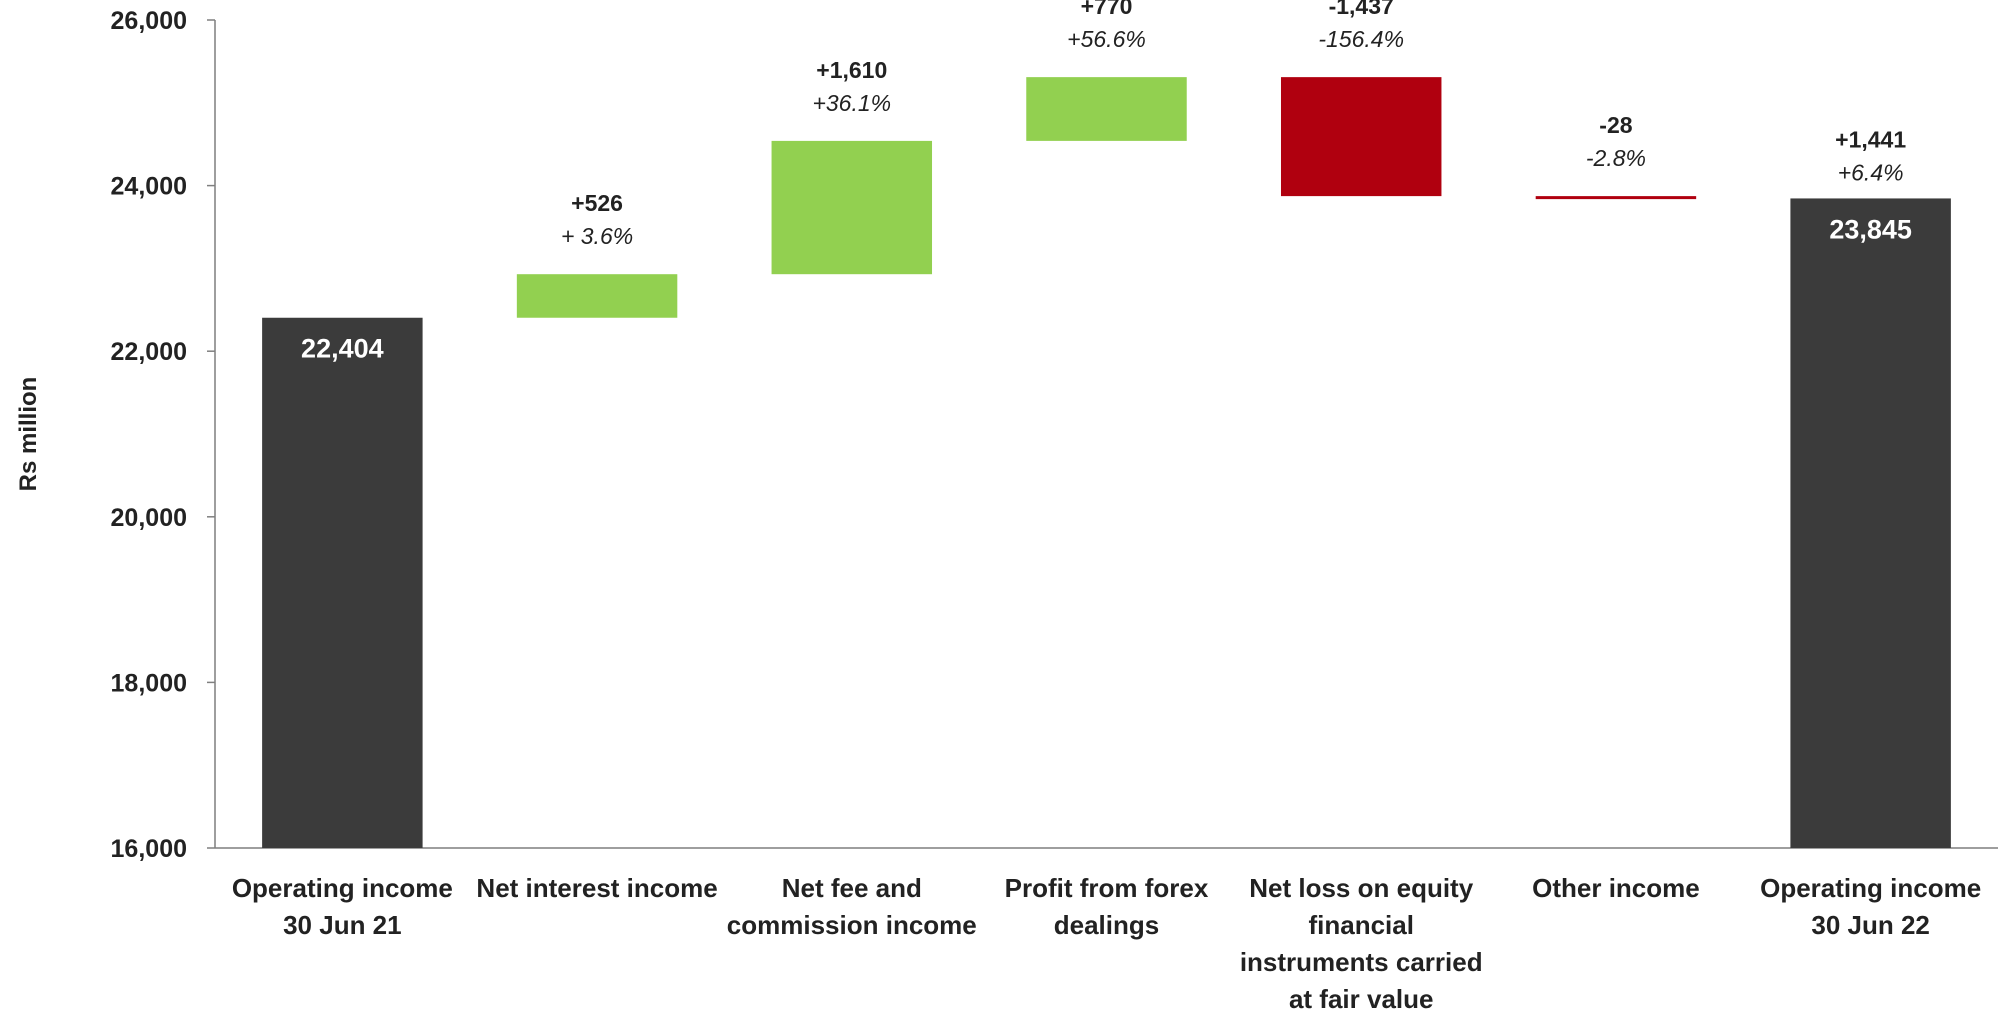  What do you see at coordinates (852, 906) in the screenshot?
I see `x-category-label: Net fee and commission income` at bounding box center [852, 906].